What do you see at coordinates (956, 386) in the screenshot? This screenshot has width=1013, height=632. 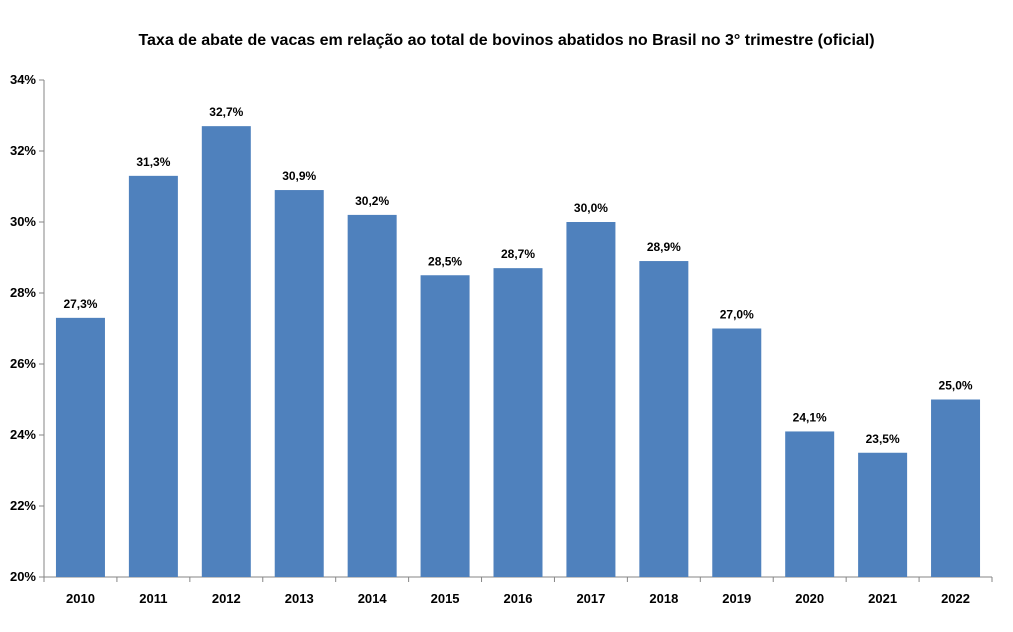 I see `data-label: 25,0%` at bounding box center [956, 386].